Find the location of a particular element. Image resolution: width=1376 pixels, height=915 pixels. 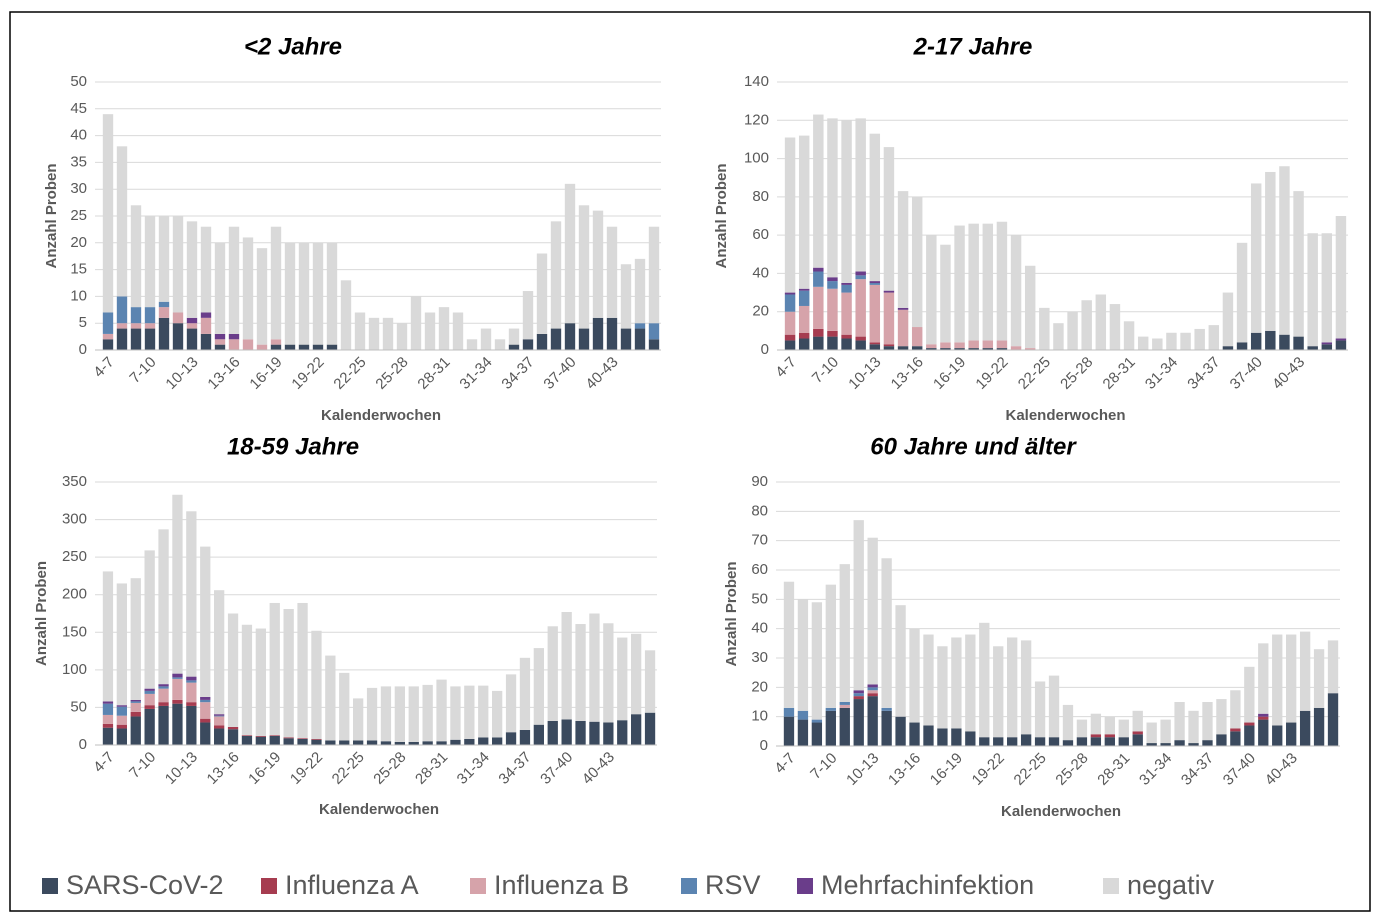

chart-title: <2 Jahre is located at coordinates (293, 46).